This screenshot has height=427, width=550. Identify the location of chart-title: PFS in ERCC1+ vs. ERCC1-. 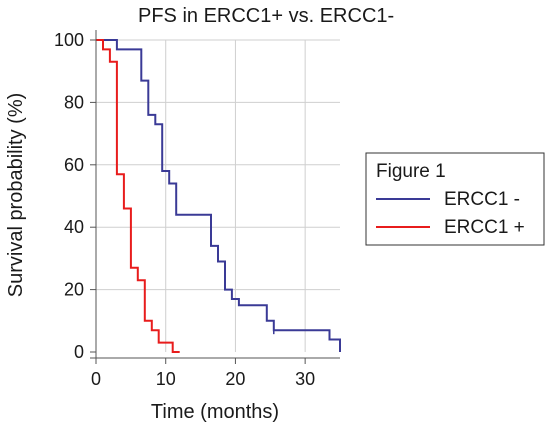
(266, 16).